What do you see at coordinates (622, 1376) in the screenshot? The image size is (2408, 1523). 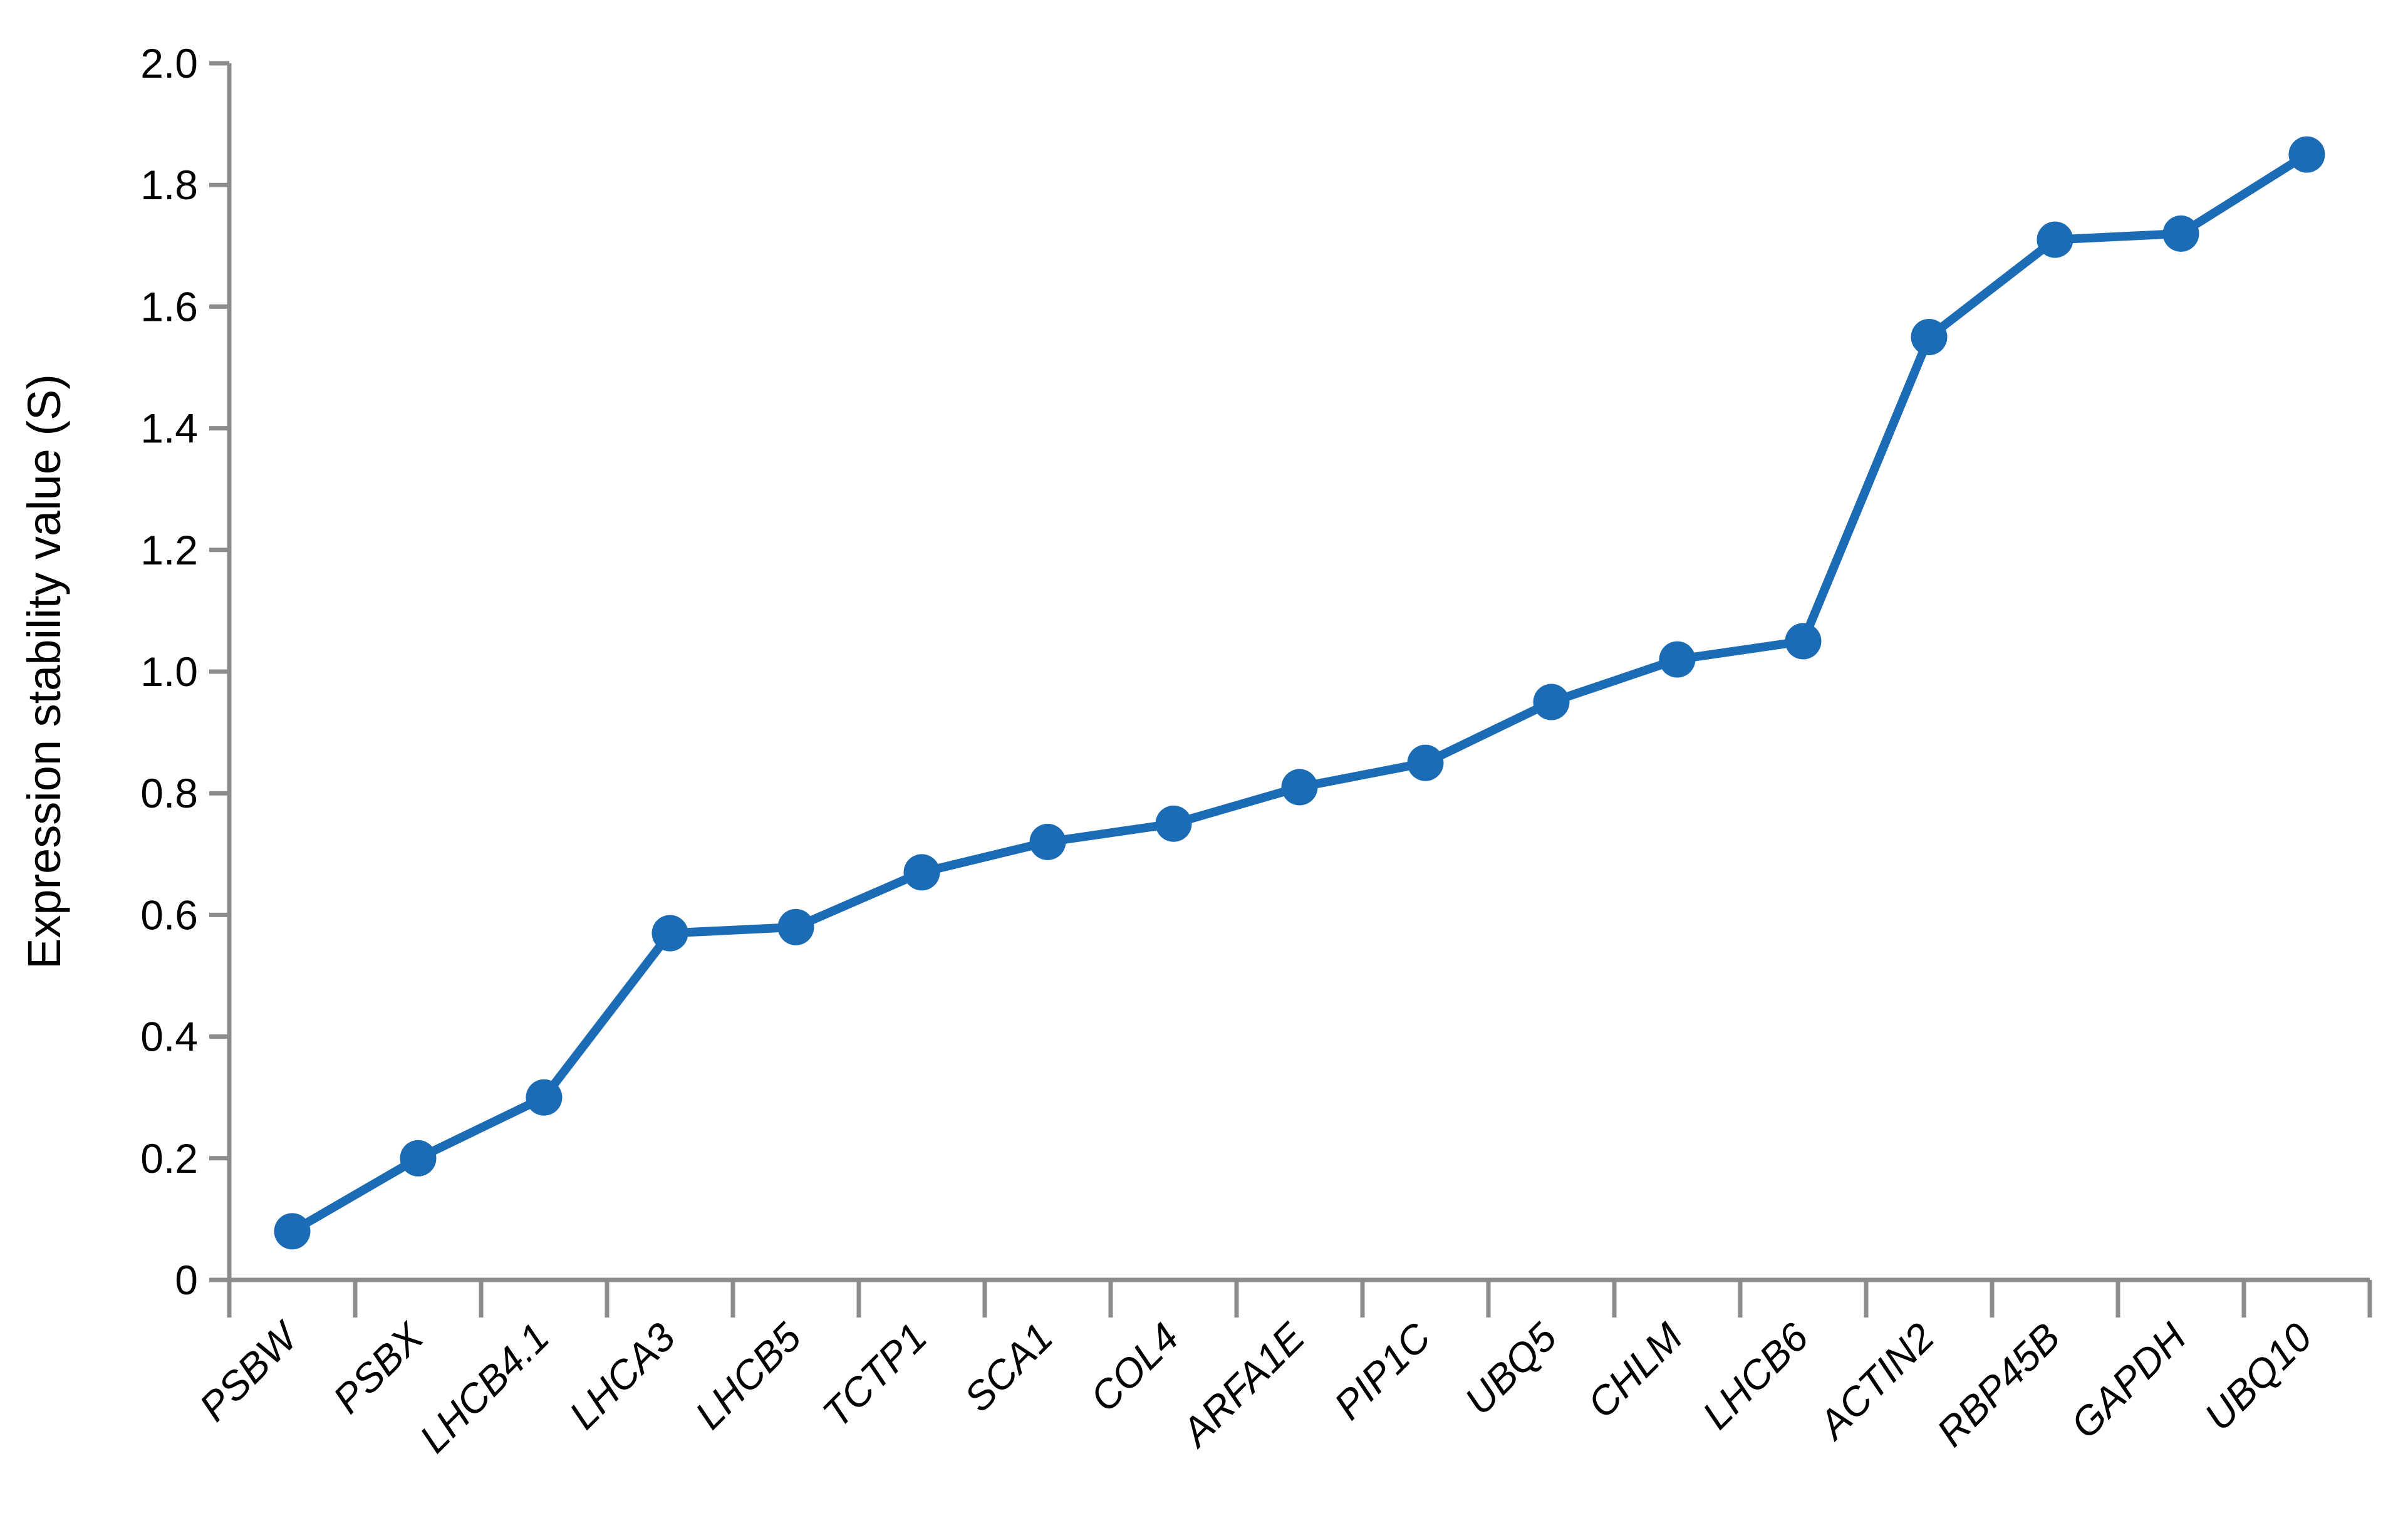 I see `x-category-label: LHCA3` at bounding box center [622, 1376].